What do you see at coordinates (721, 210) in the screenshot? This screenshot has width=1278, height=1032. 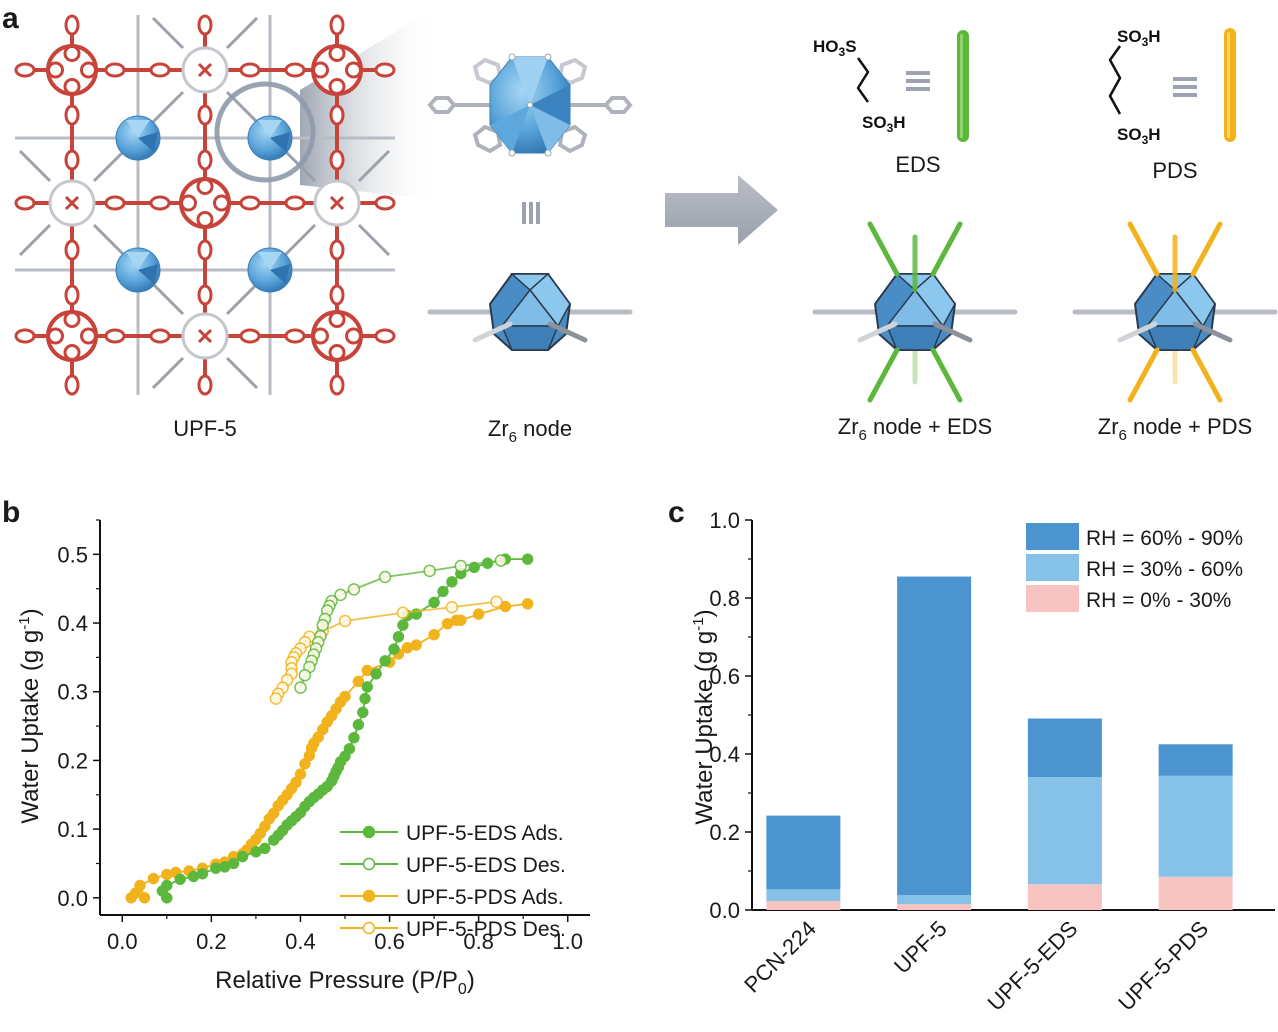 I see `transformation-arrow` at bounding box center [721, 210].